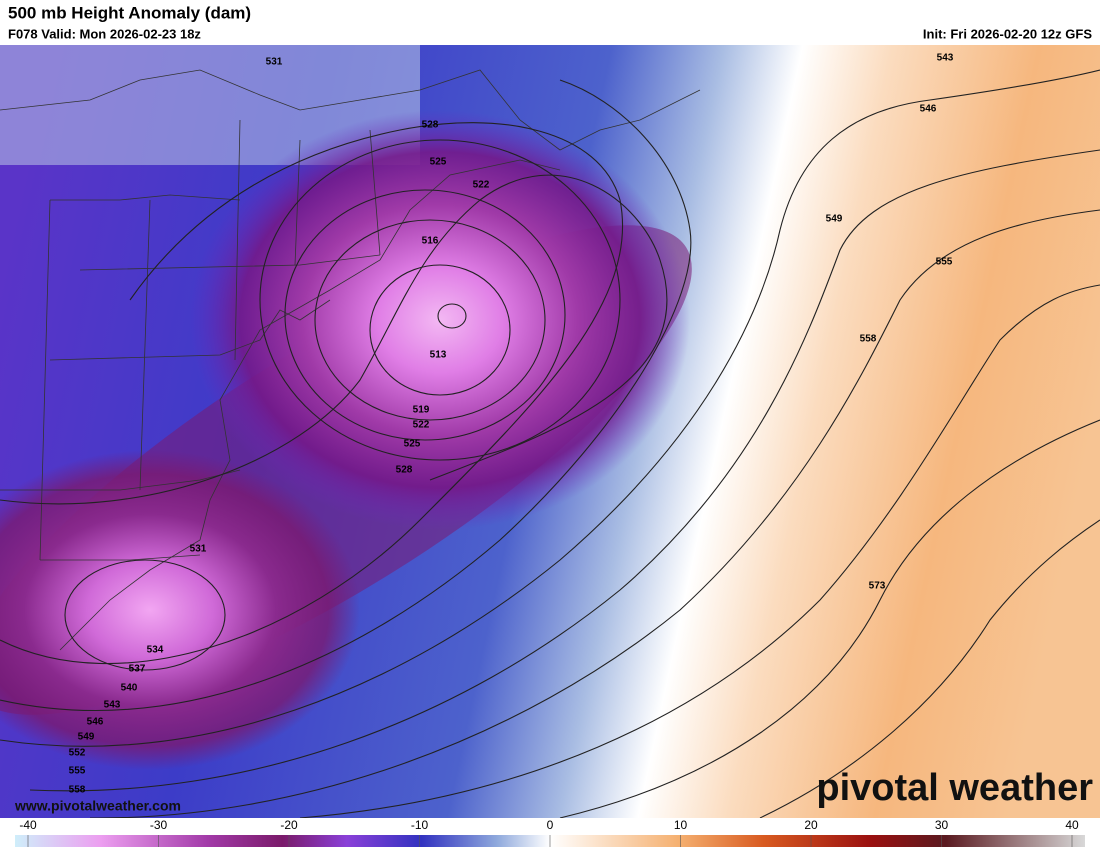 This screenshot has width=1100, height=855. I want to click on init-time: Init: Fri 2026-02-20 12z GFS, so click(1007, 33).